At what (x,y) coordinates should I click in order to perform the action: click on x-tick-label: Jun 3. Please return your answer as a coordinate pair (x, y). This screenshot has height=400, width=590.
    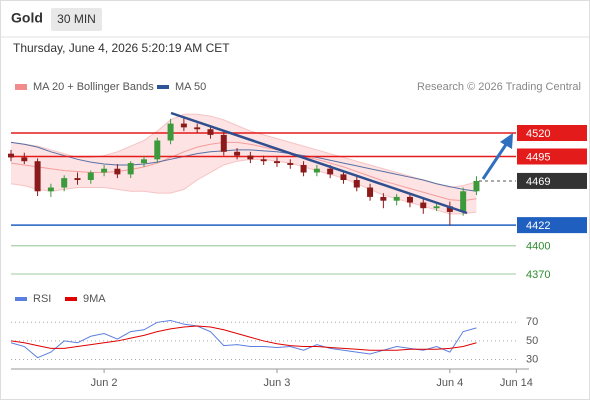
    Looking at the image, I should click on (277, 383).